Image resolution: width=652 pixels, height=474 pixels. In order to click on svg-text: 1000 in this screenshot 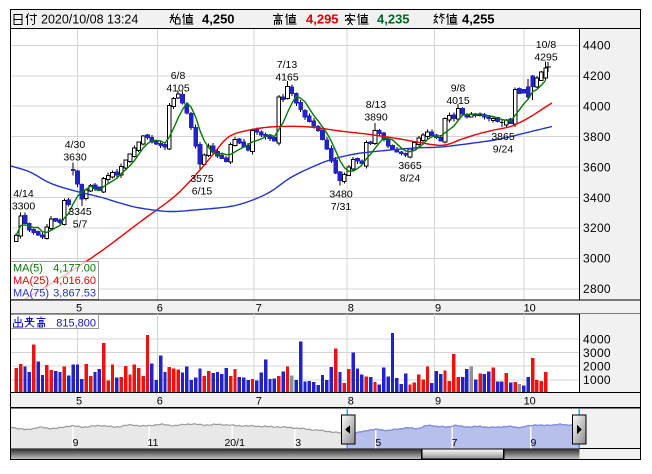, I will do `click(597, 380)`.